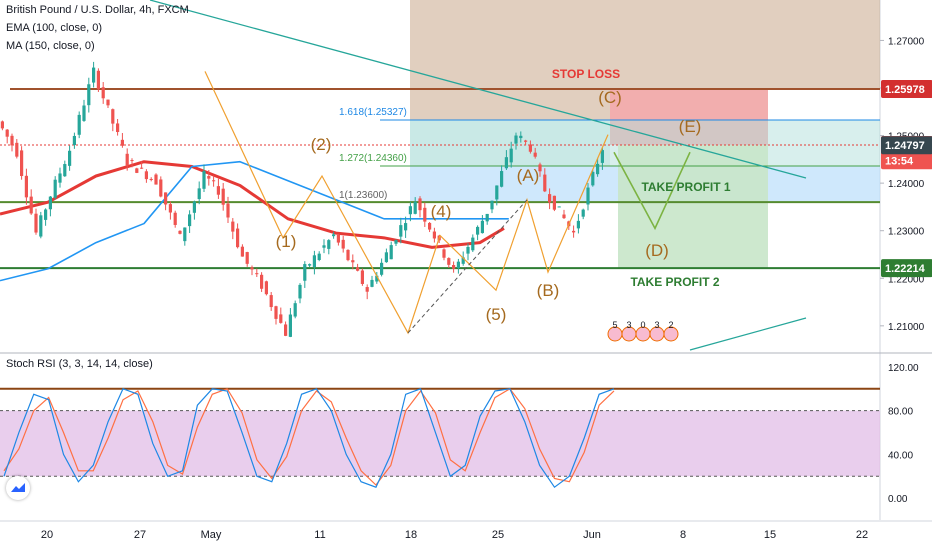  What do you see at coordinates (54, 28) in the screenshot?
I see `ema-legend: EMA (100, close, 0)` at bounding box center [54, 28].